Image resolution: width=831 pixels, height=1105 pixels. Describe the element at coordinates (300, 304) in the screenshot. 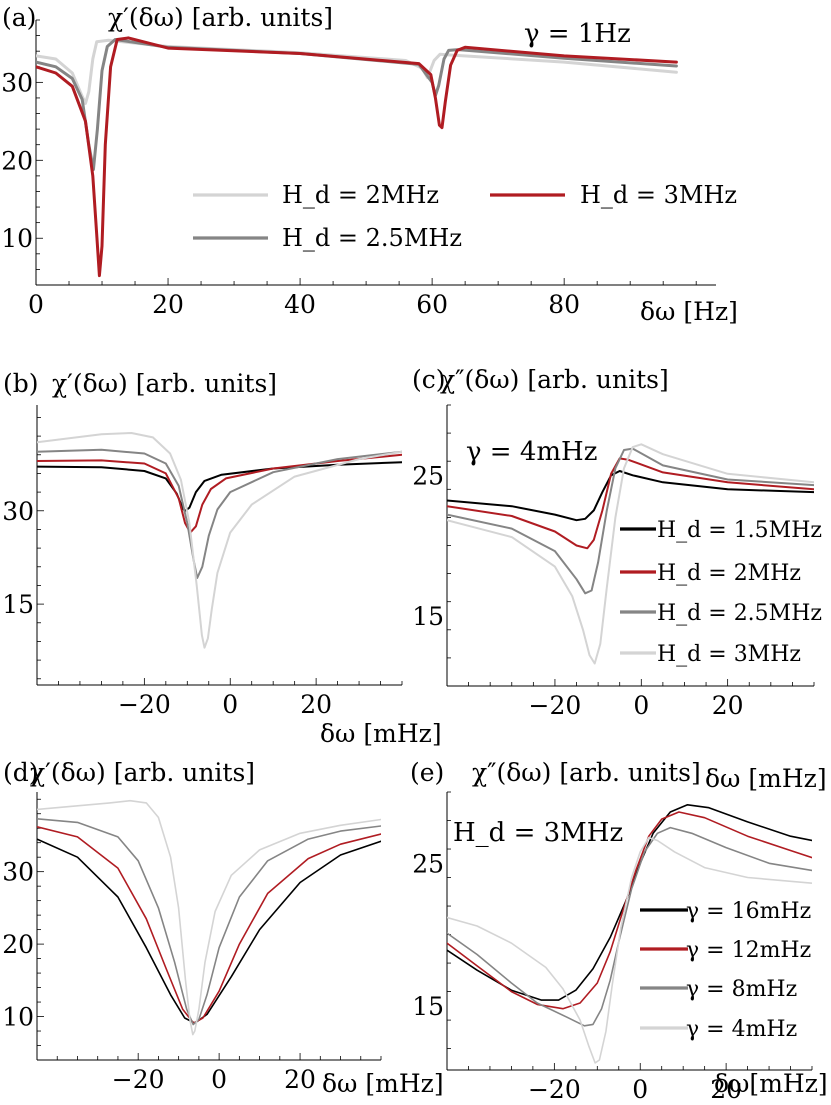

I see `x-tick-label: 40` at that location.